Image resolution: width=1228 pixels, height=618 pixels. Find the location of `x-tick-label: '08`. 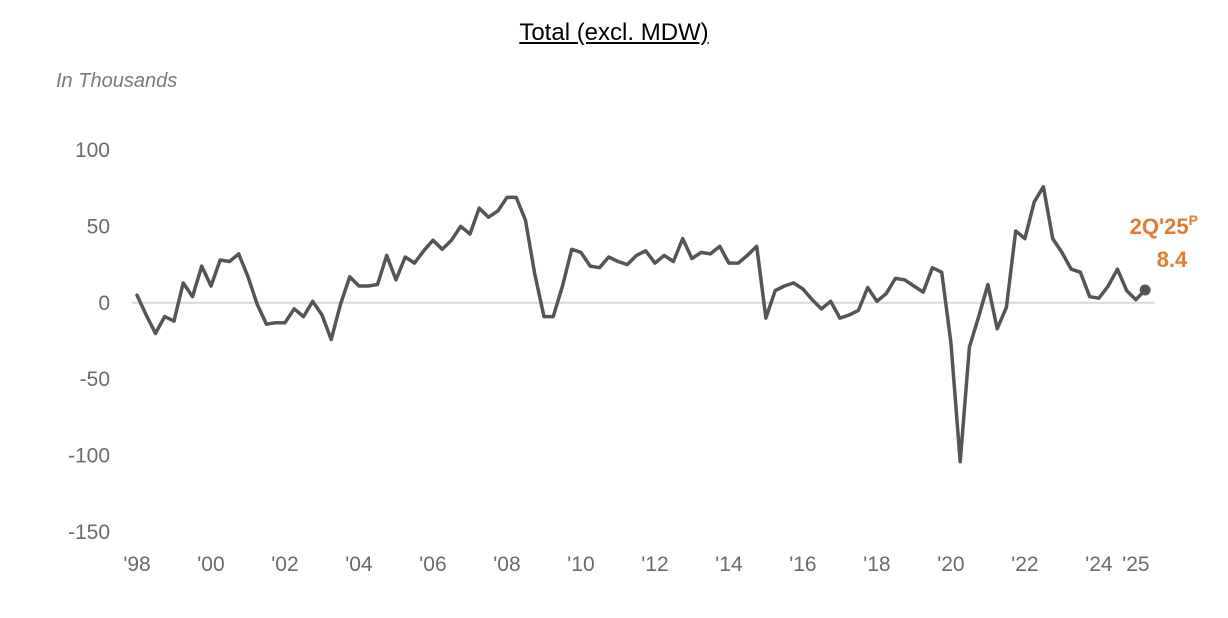

x-tick-label: '08 is located at coordinates (506, 564).